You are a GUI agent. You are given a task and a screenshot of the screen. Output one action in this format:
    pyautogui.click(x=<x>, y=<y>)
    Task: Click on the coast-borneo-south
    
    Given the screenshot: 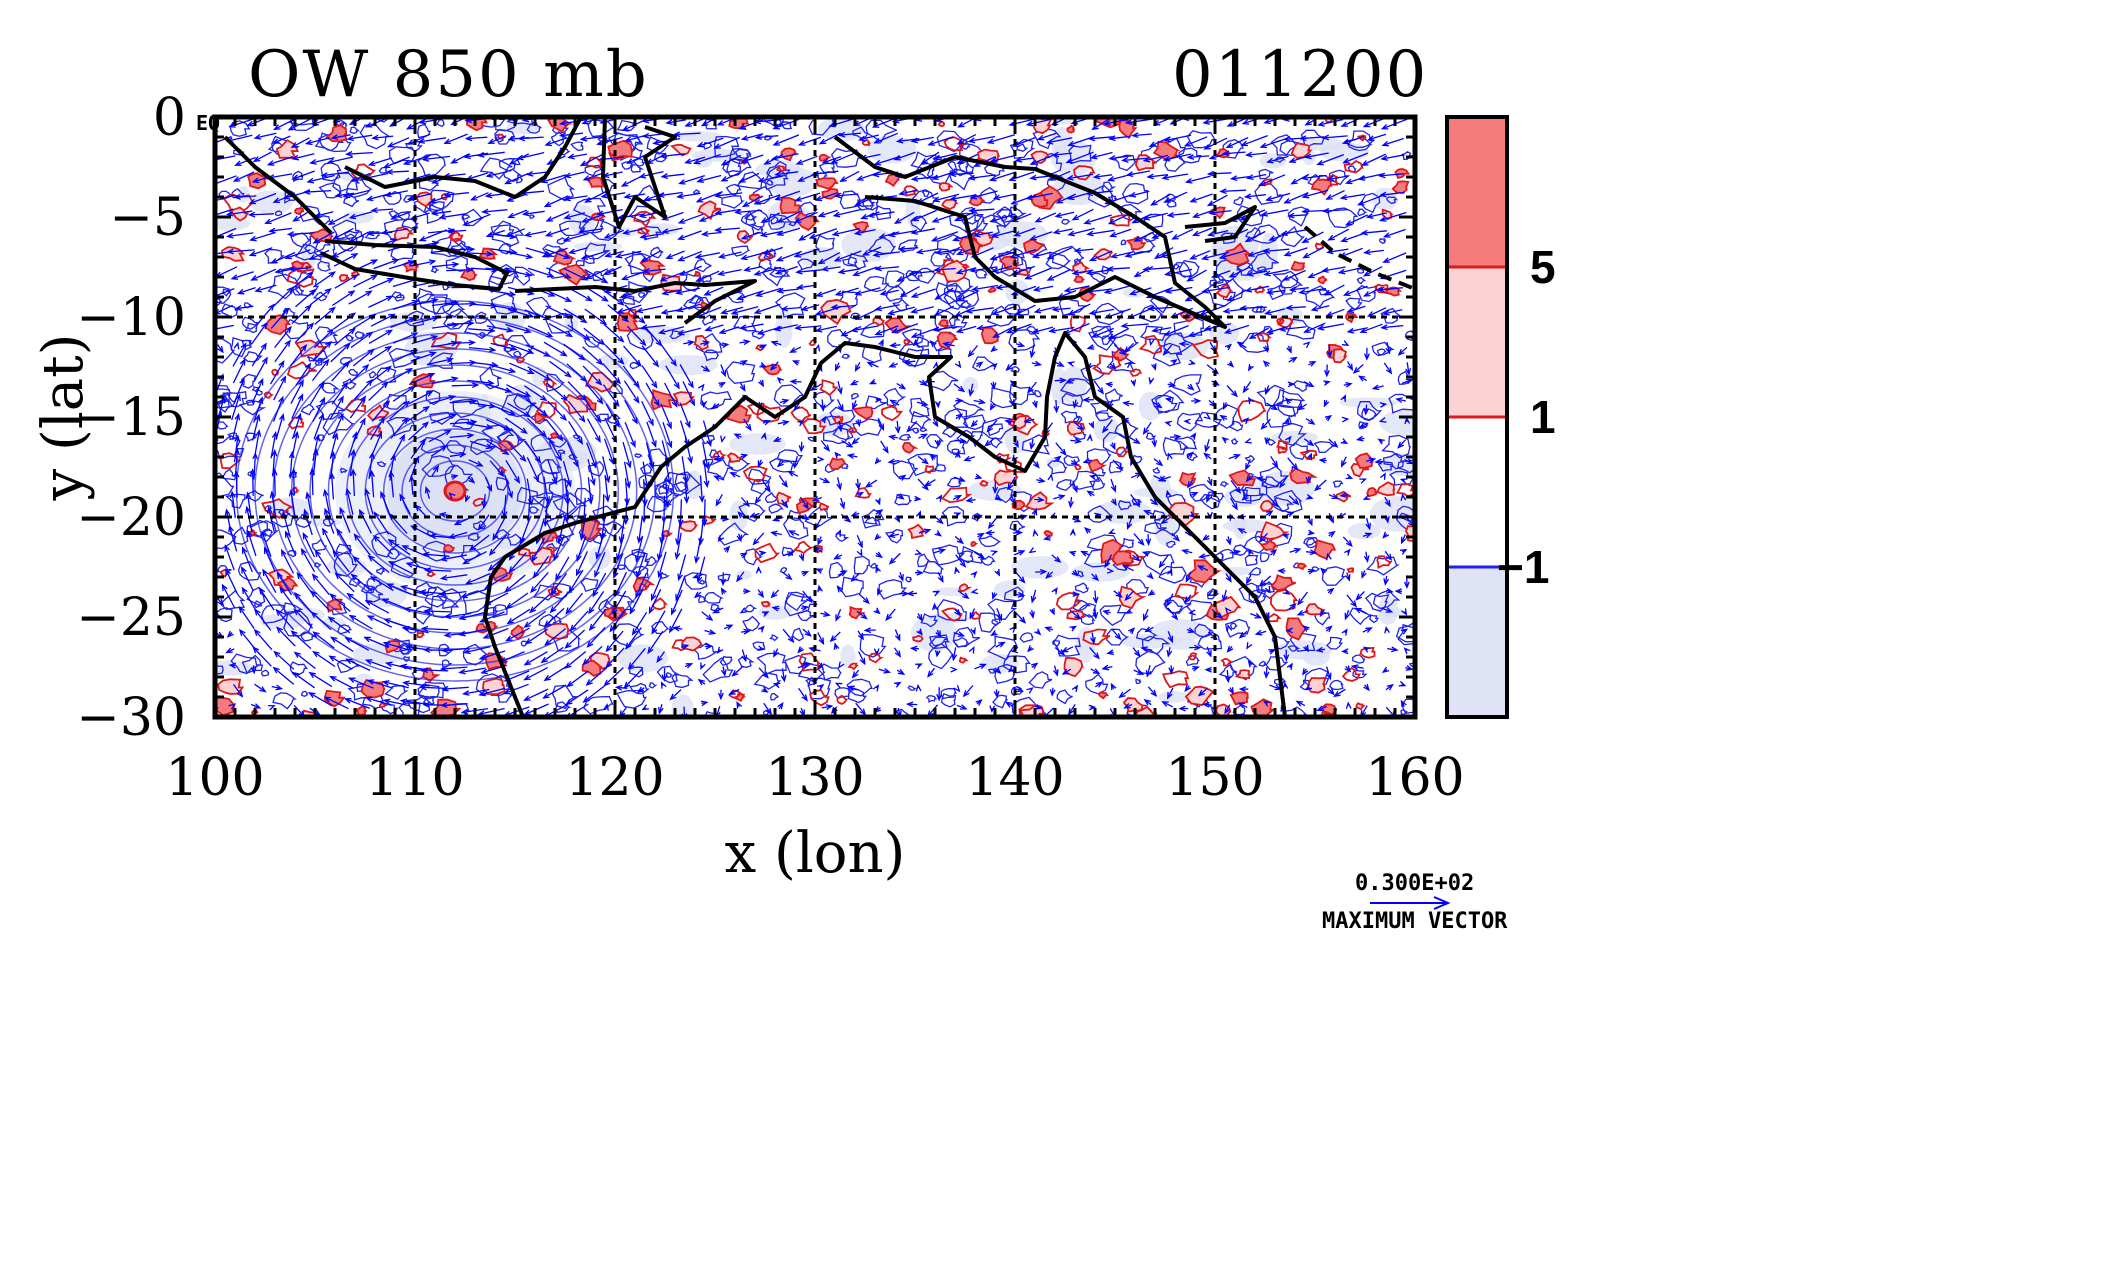 What is the action you would take?
    pyautogui.click(x=463, y=158)
    